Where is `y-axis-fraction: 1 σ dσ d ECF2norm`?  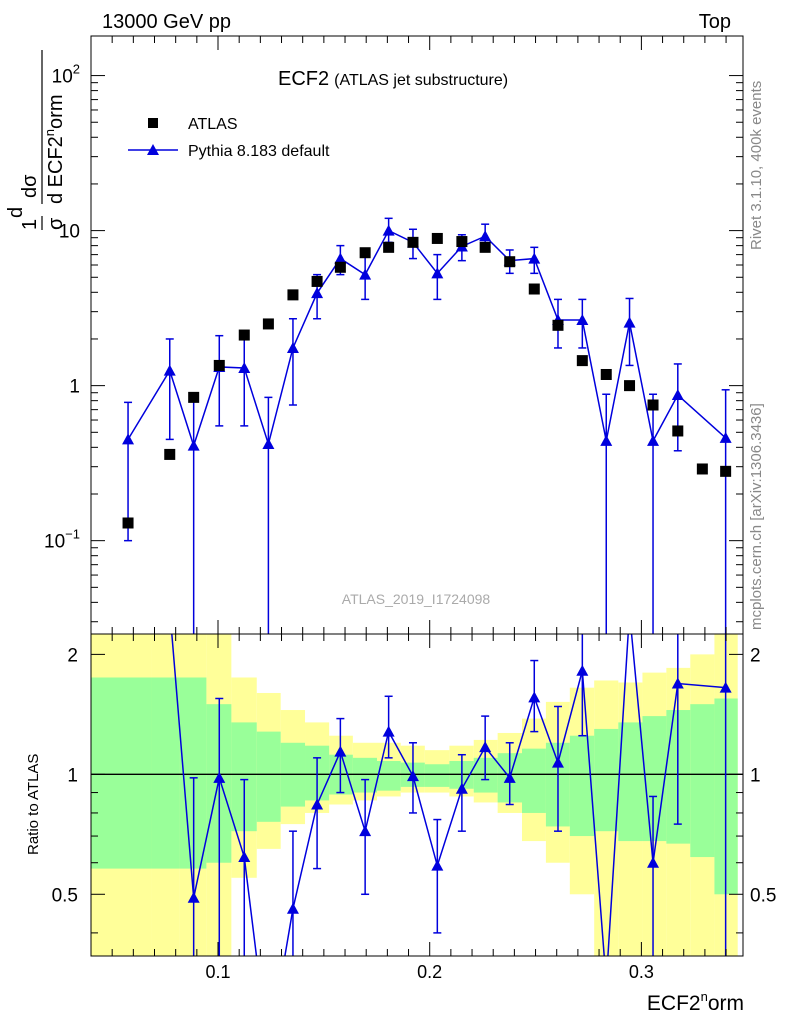 y-axis-fraction: 1 σ dσ d ECF2norm is located at coordinates (43, 140).